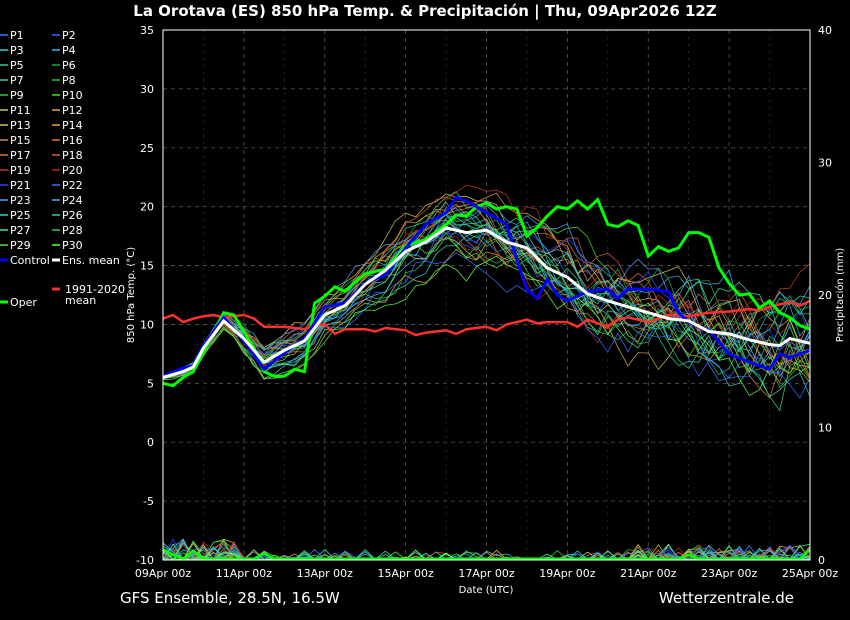 This screenshot has width=850, height=620. I want to click on y2-tick-label: 10, so click(825, 428).